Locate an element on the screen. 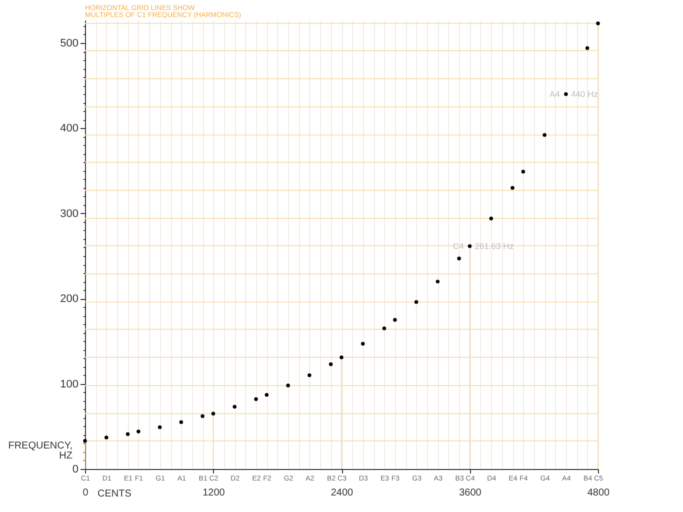  y-tick-label: 200 is located at coordinates (69, 299).